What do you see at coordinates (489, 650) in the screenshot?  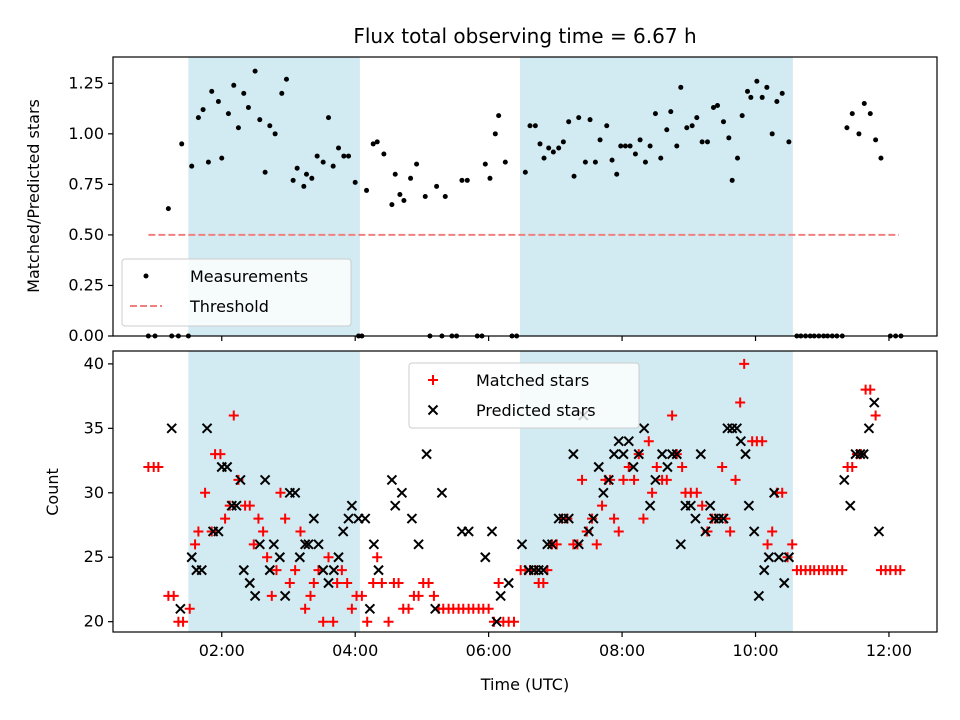 I see `bottom-xtick-label-2: 06:00` at bounding box center [489, 650].